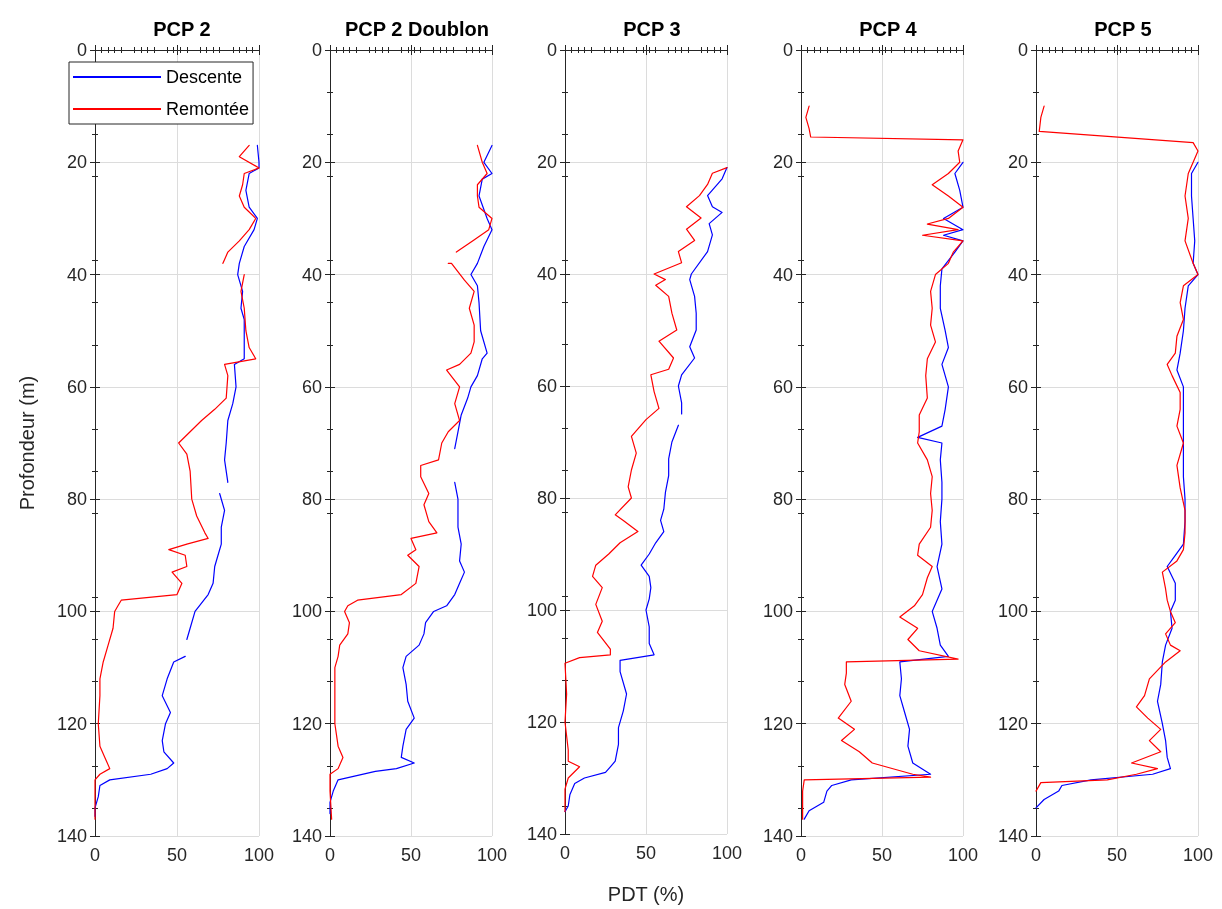  I want to click on chart-title: PCP 5, so click(1123, 29).